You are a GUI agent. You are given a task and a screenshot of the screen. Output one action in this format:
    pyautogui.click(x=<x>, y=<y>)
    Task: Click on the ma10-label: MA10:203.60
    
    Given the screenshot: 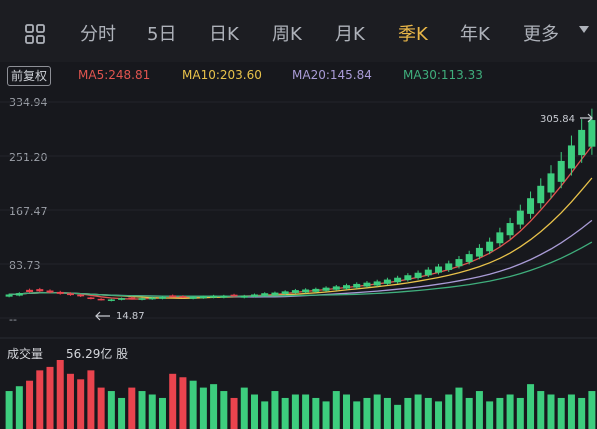 What is the action you would take?
    pyautogui.click(x=222, y=75)
    